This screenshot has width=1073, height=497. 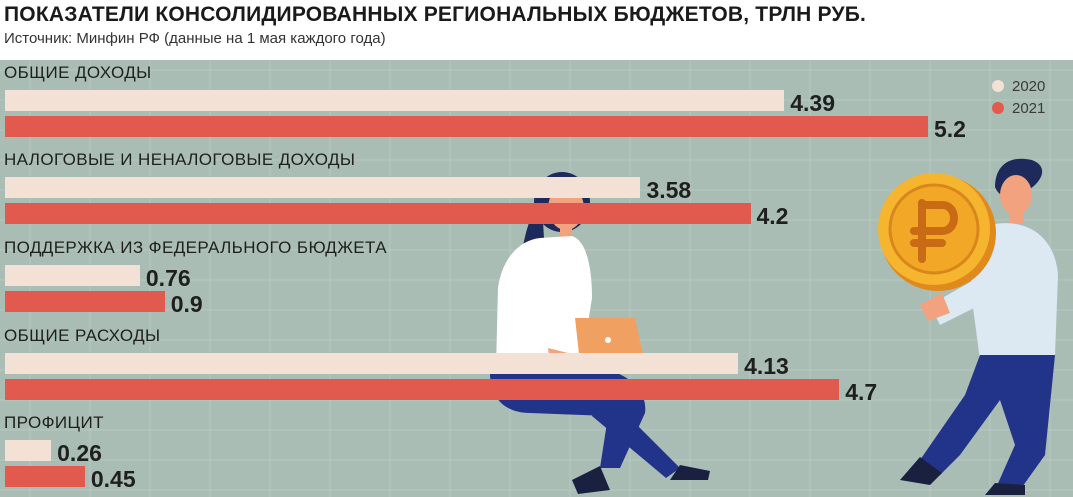 I want to click on value-label-2020: 3.58, so click(x=669, y=190).